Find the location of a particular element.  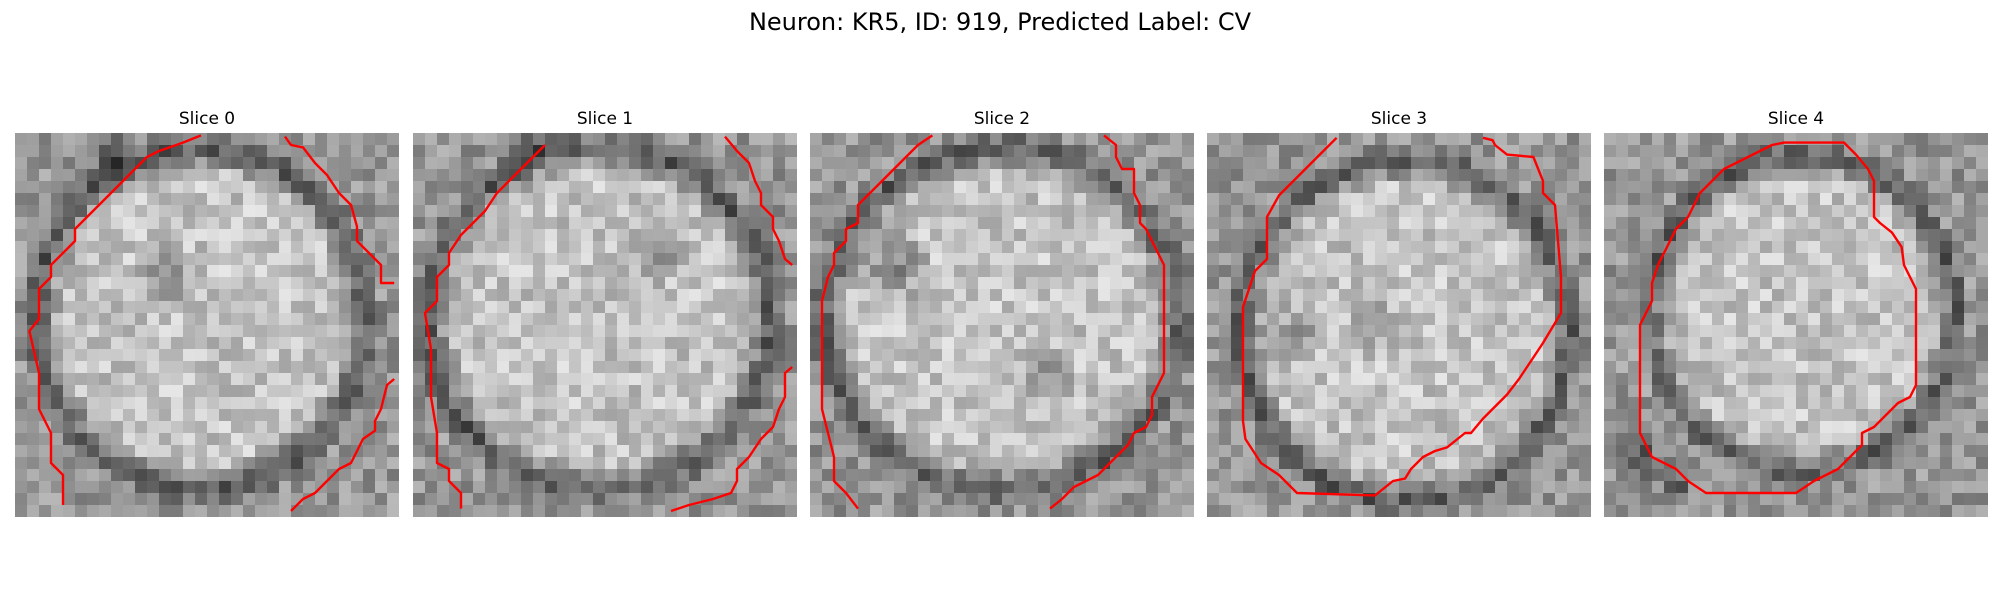

slice-2-image is located at coordinates (1002, 325).